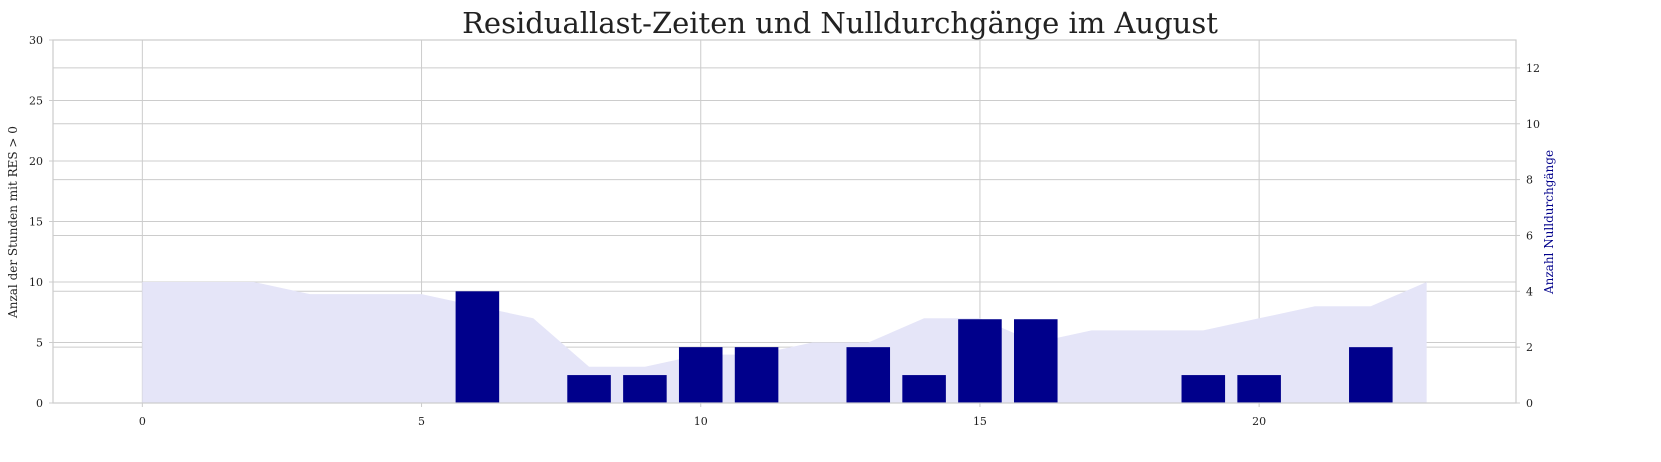 This screenshot has height=462, width=1661. What do you see at coordinates (39, 343) in the screenshot?
I see `y-left-tick-label: 5` at bounding box center [39, 343].